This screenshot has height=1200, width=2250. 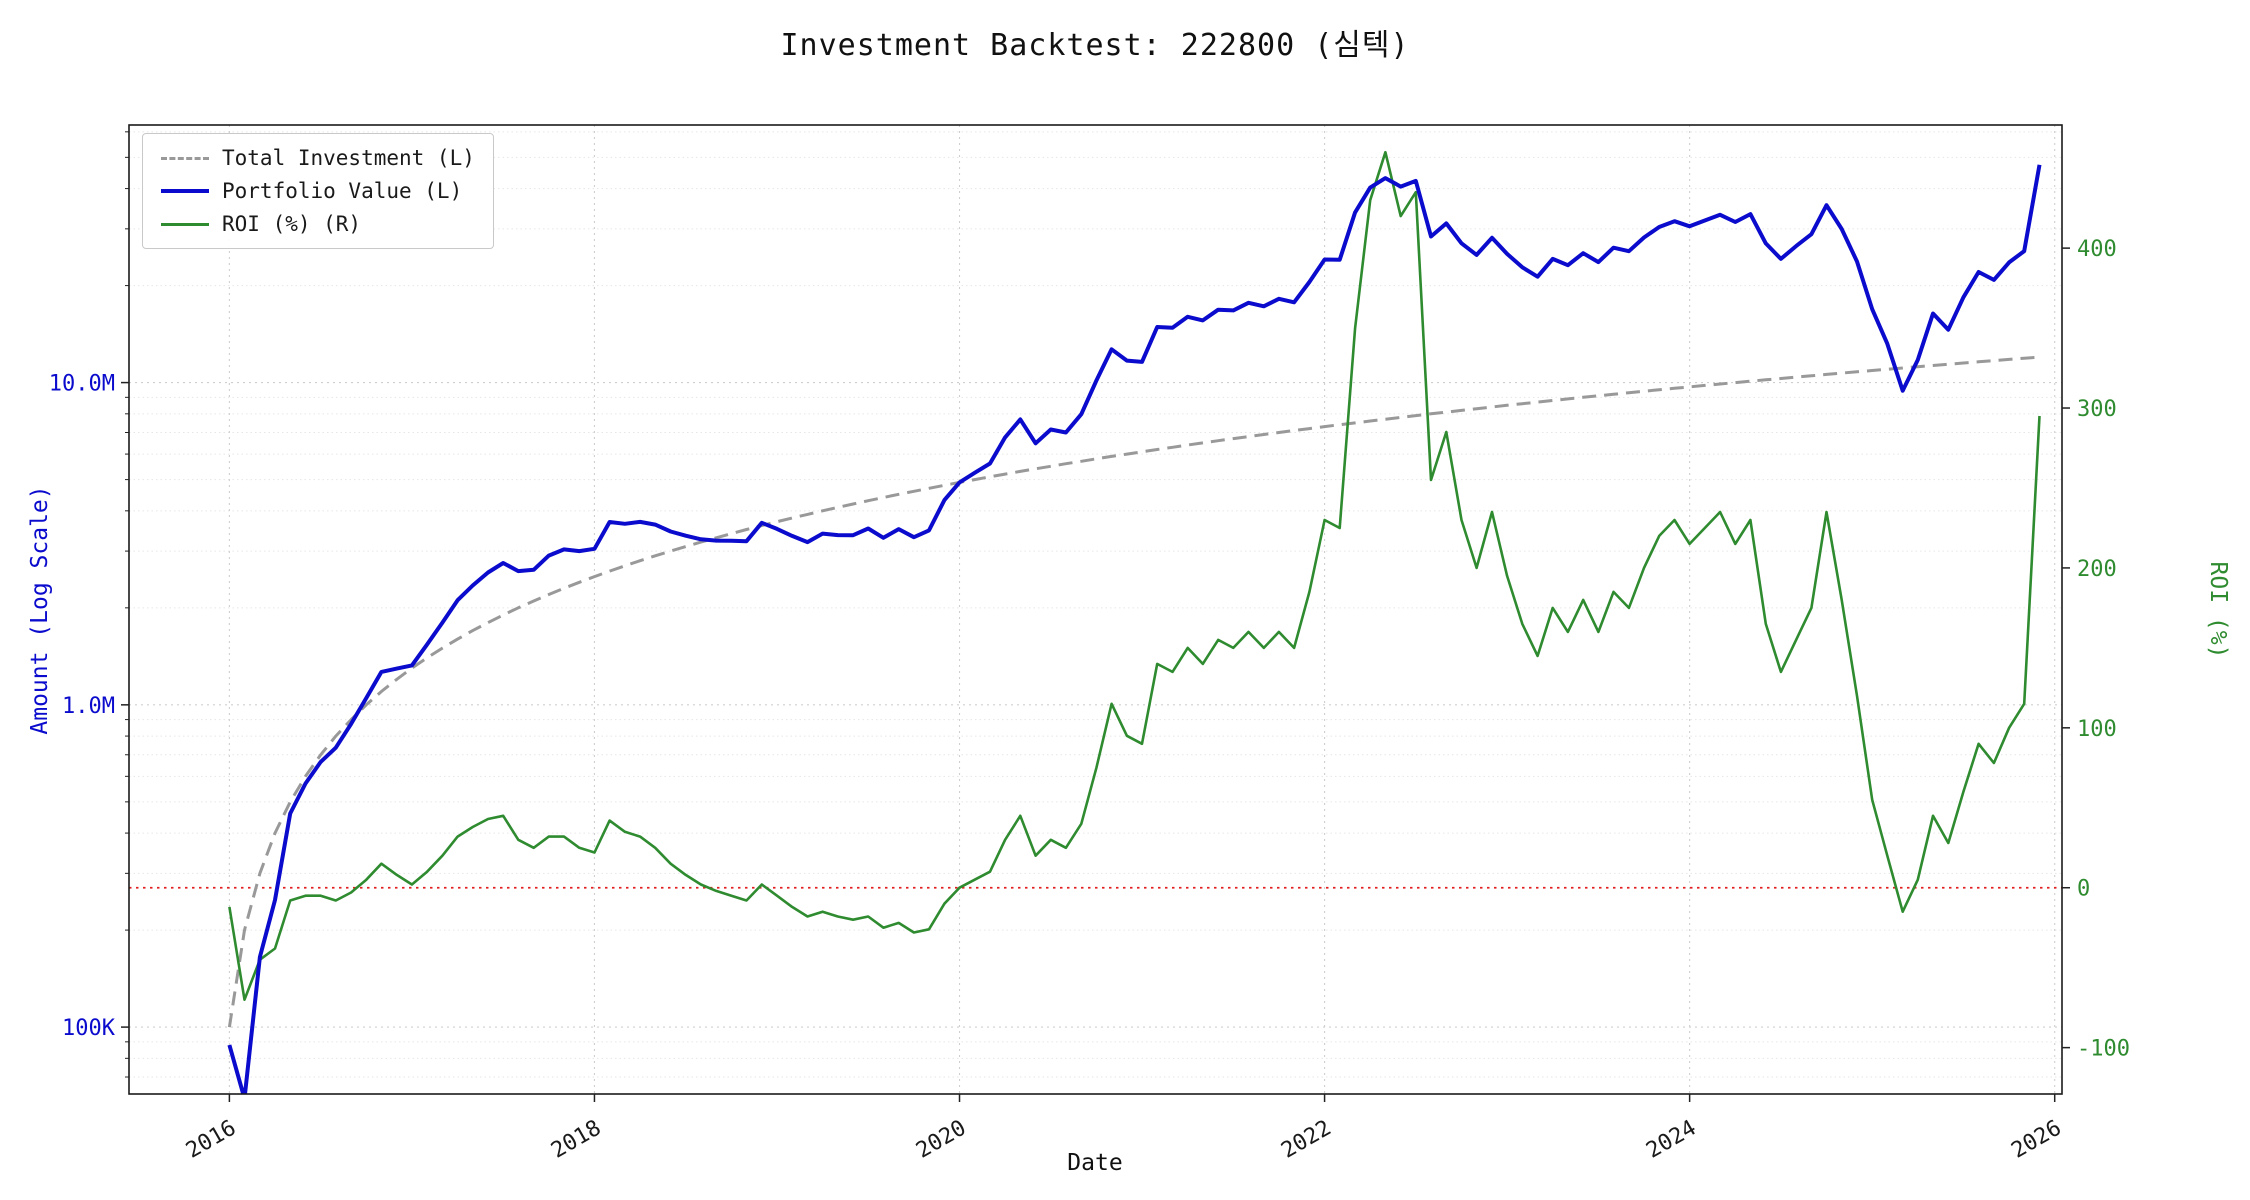 I want to click on left-tick-label: 1.0M, so click(x=88, y=706).